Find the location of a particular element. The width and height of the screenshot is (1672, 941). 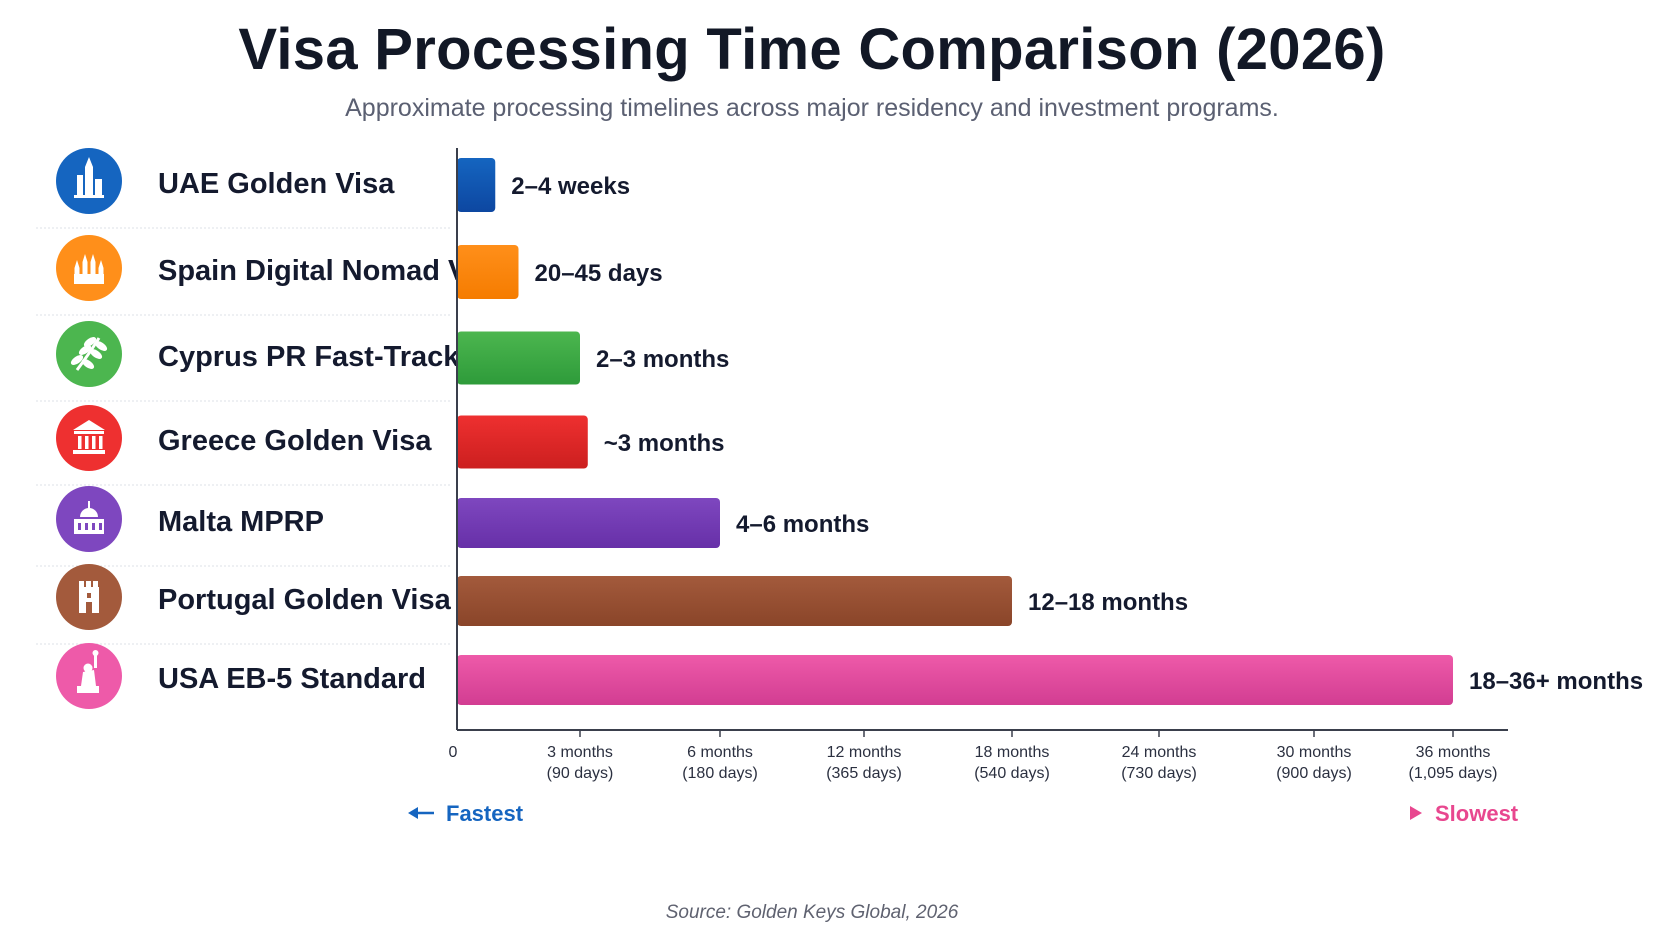

cathedral-icon is located at coordinates (89, 268).